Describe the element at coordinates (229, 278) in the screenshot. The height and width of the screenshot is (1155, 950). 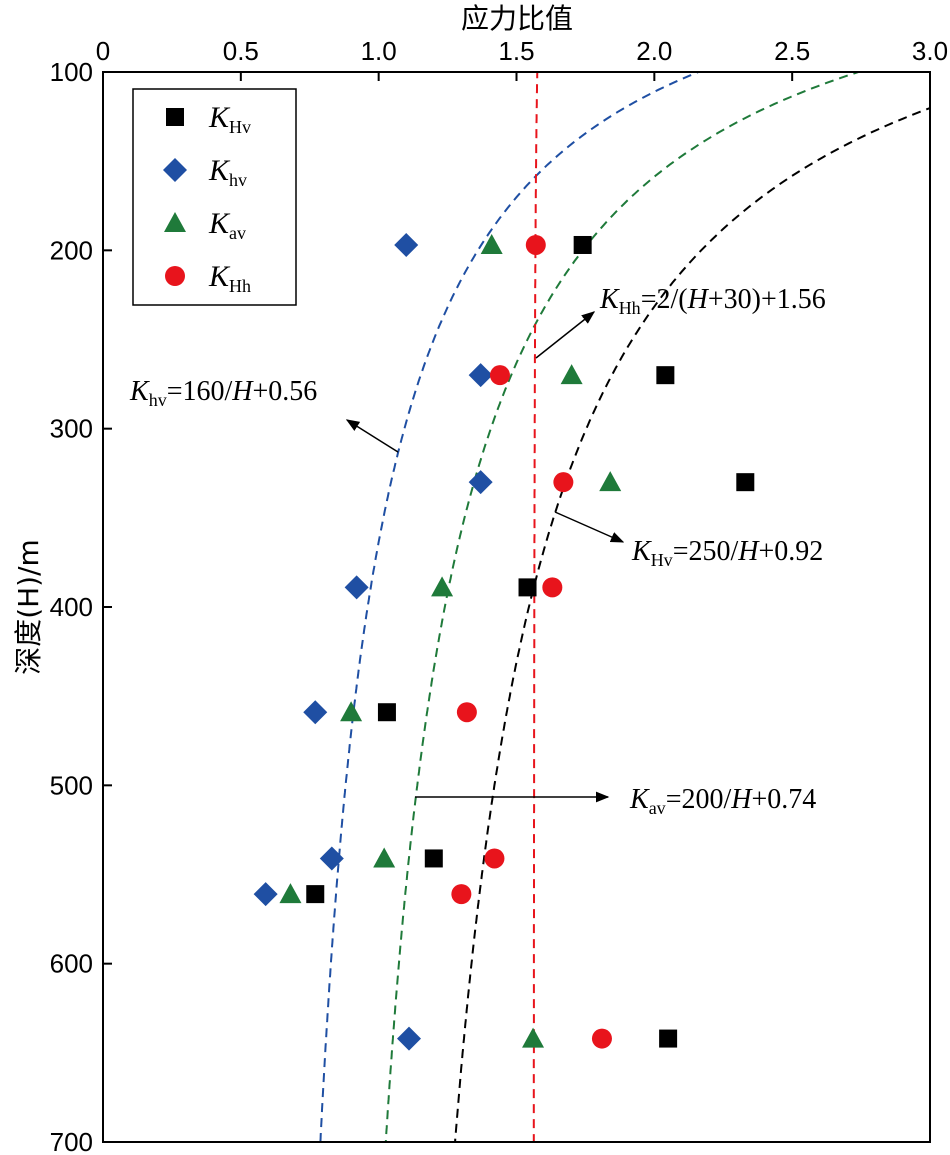
I see `legend-label: KHh` at that location.